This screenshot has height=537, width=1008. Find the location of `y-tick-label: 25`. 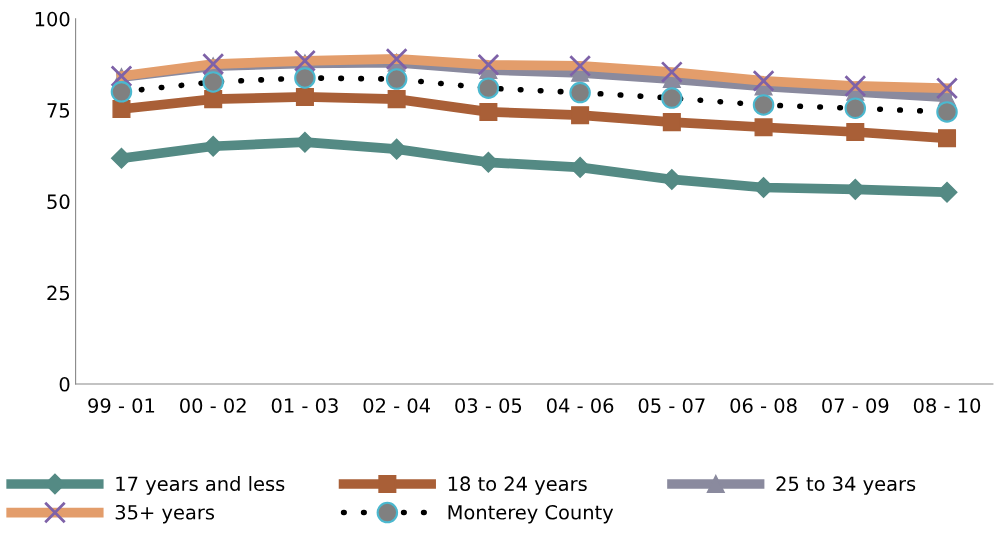

y-tick-label: 25 is located at coordinates (58, 293).